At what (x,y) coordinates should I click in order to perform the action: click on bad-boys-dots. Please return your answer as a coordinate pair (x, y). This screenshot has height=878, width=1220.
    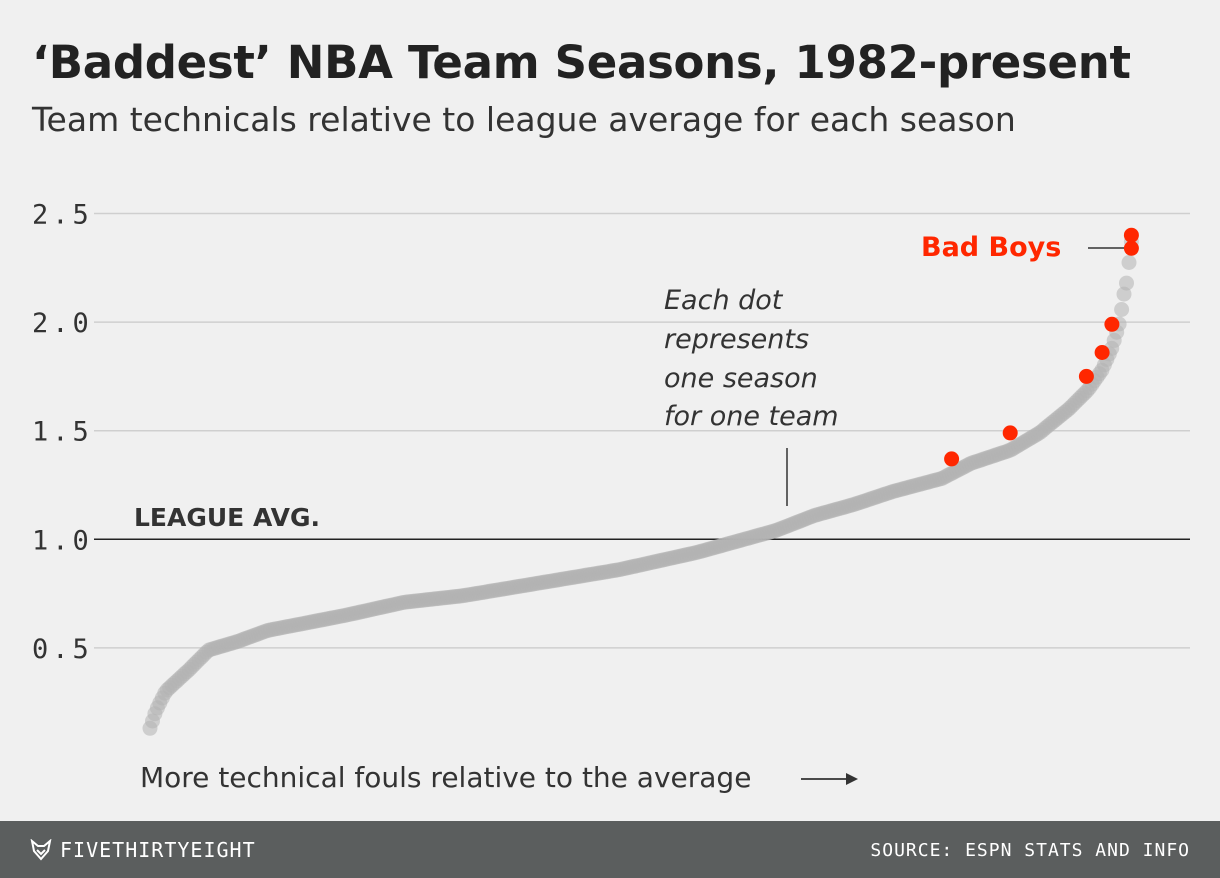
    Looking at the image, I should click on (1041, 347).